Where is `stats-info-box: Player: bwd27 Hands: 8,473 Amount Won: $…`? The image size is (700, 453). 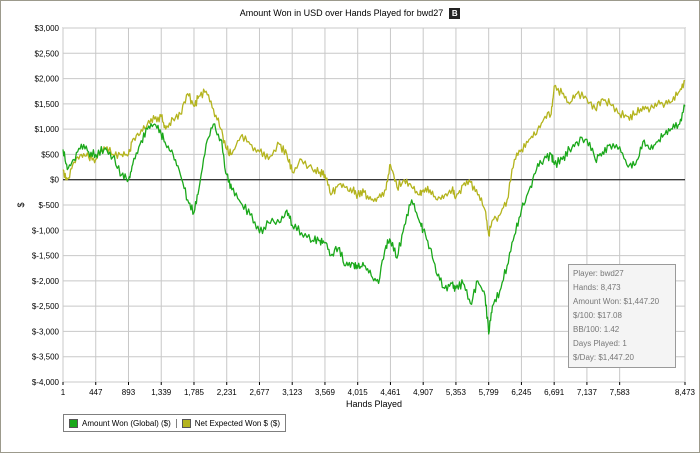
stats-info-box: Player: bwd27 Hands: 8,473 Amount Won: $… is located at coordinates (622, 316).